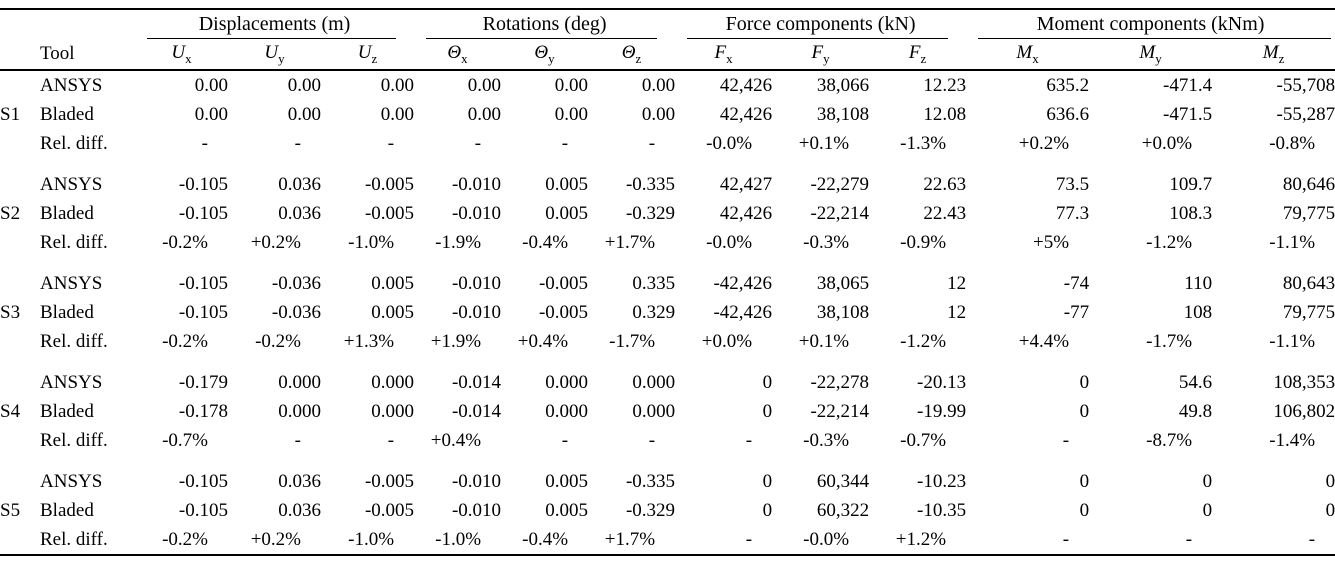 This screenshot has width=1335, height=567. I want to click on column-header-Uz: Uz, so click(368, 55).